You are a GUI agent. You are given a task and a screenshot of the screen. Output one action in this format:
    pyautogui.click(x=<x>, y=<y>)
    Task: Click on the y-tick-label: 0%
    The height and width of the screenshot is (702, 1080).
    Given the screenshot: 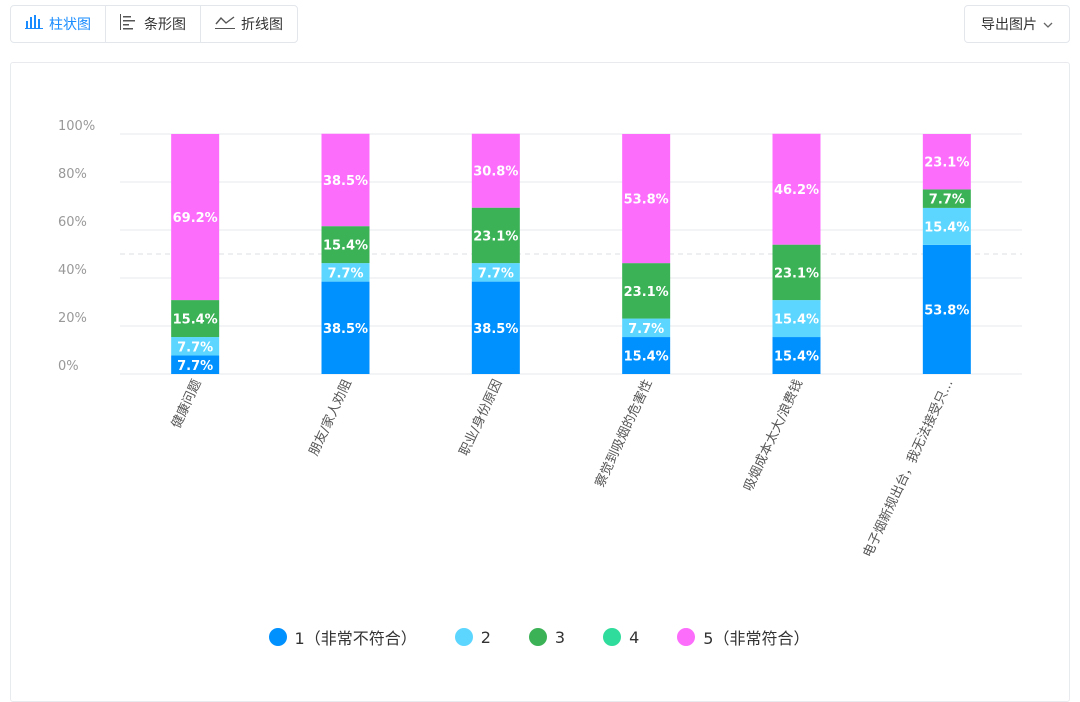 What is the action you would take?
    pyautogui.click(x=68, y=366)
    